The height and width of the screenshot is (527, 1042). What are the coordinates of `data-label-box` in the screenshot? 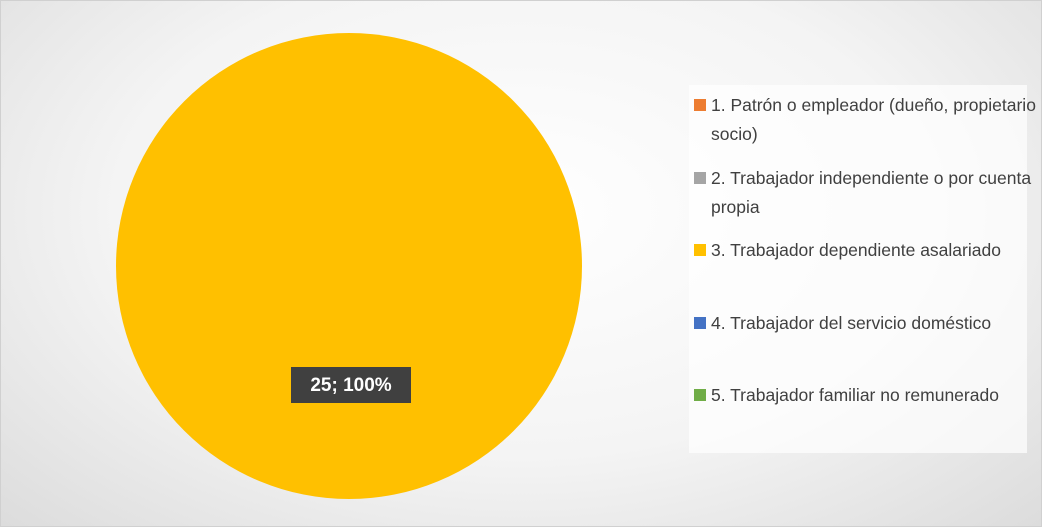 It's located at (351, 385).